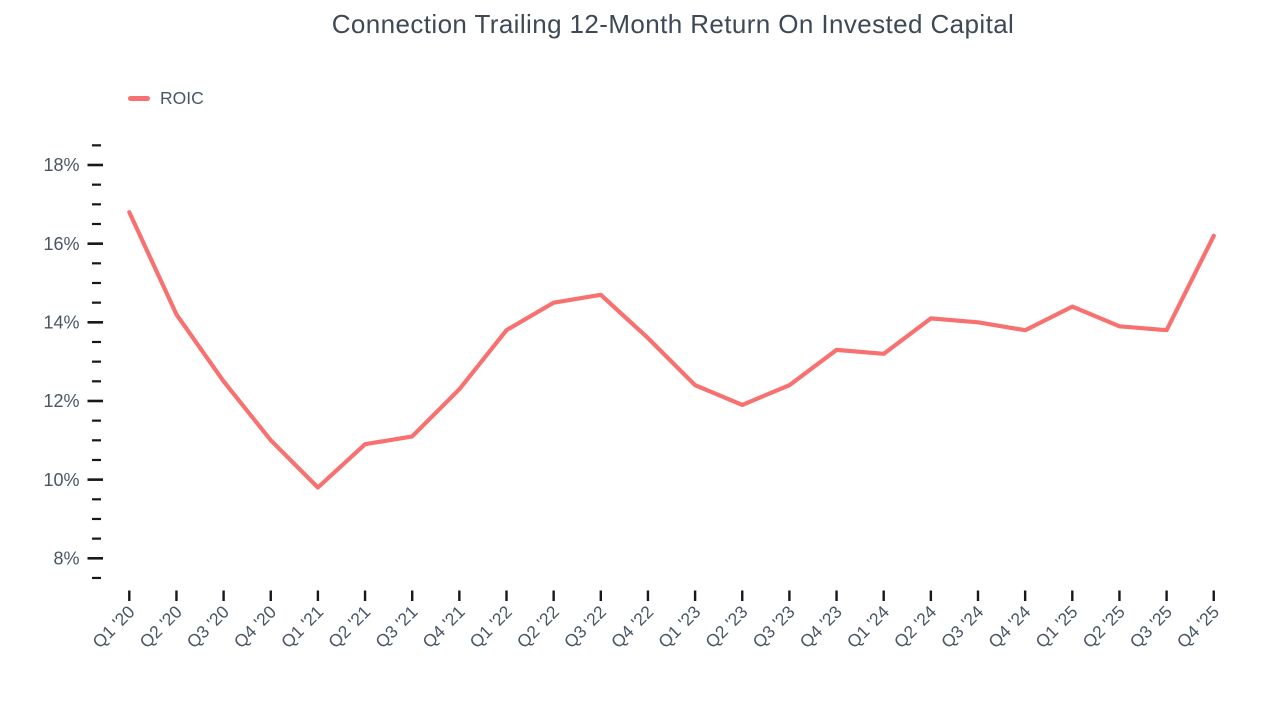 The image size is (1280, 720). I want to click on y-axis: 18% 16% 14% 12% 10% 8%, so click(73, 362).